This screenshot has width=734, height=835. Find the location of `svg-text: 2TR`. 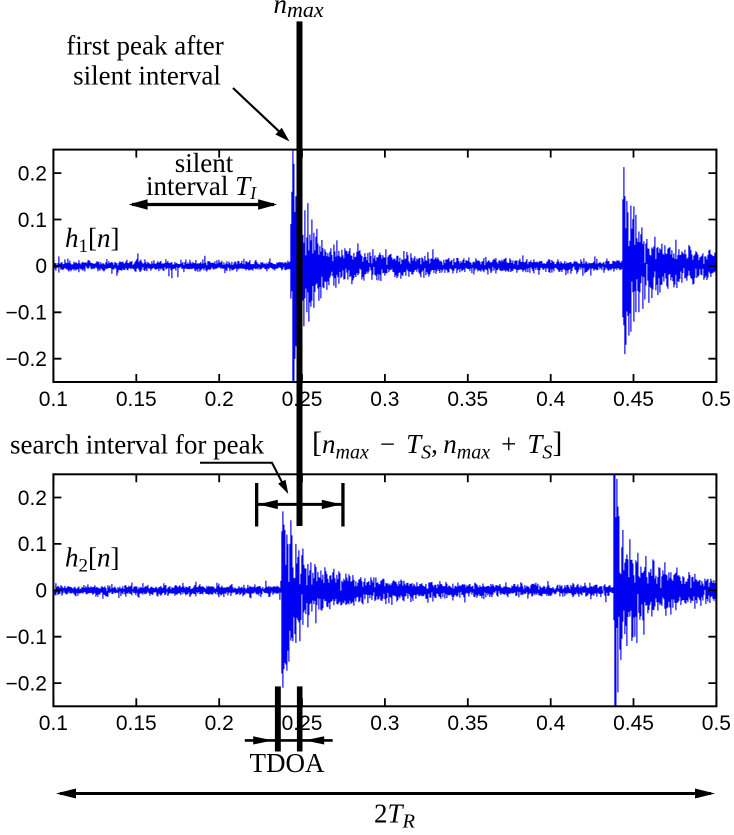

svg-text: 2TR is located at coordinates (395, 815).